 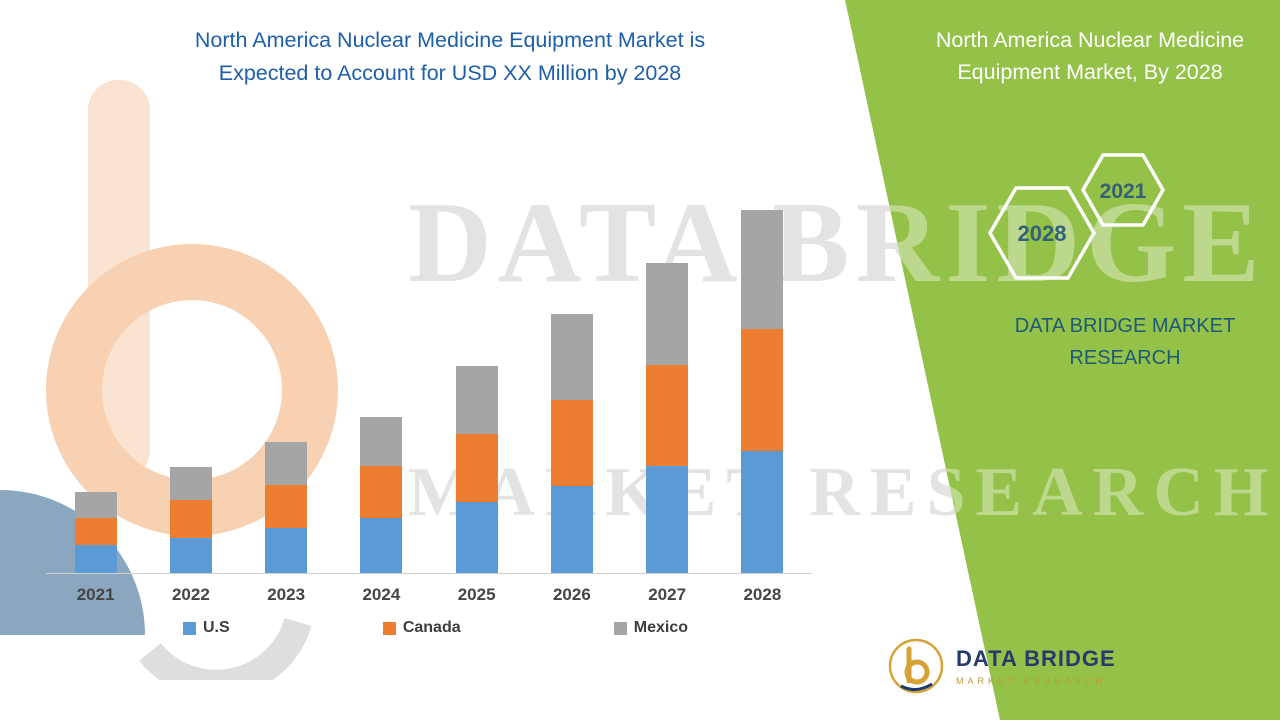 I want to click on brand-text: DATA BRIDGE MARKET RESEARCH, so click(x=1117, y=342).